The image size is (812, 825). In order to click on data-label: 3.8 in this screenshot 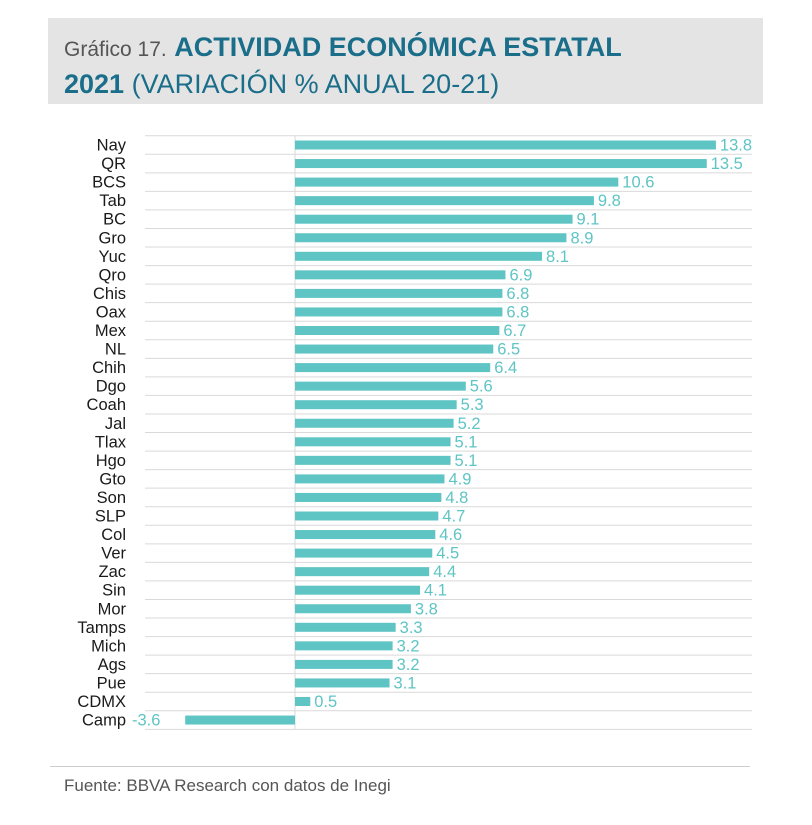, I will do `click(426, 609)`.